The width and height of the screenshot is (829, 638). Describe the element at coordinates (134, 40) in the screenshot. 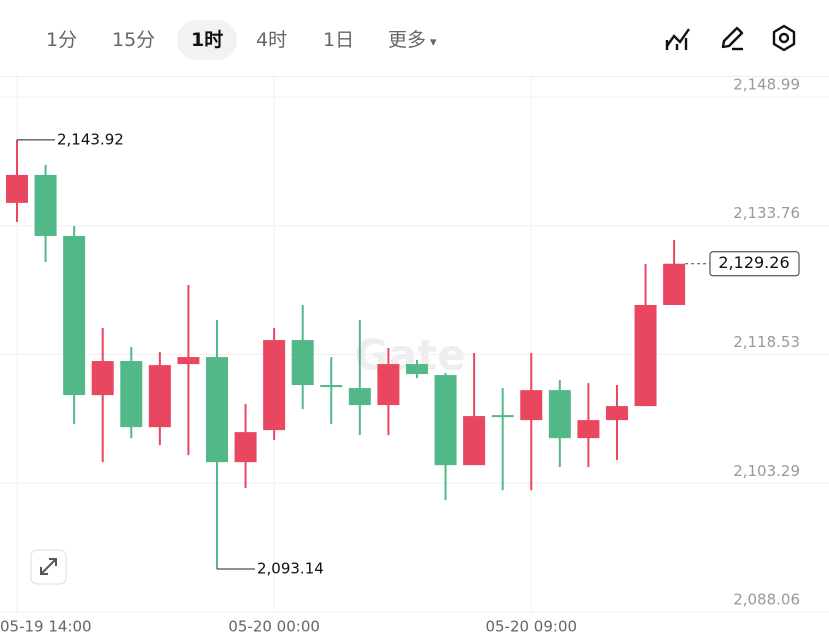

I see `interval-tab: 15分` at that location.